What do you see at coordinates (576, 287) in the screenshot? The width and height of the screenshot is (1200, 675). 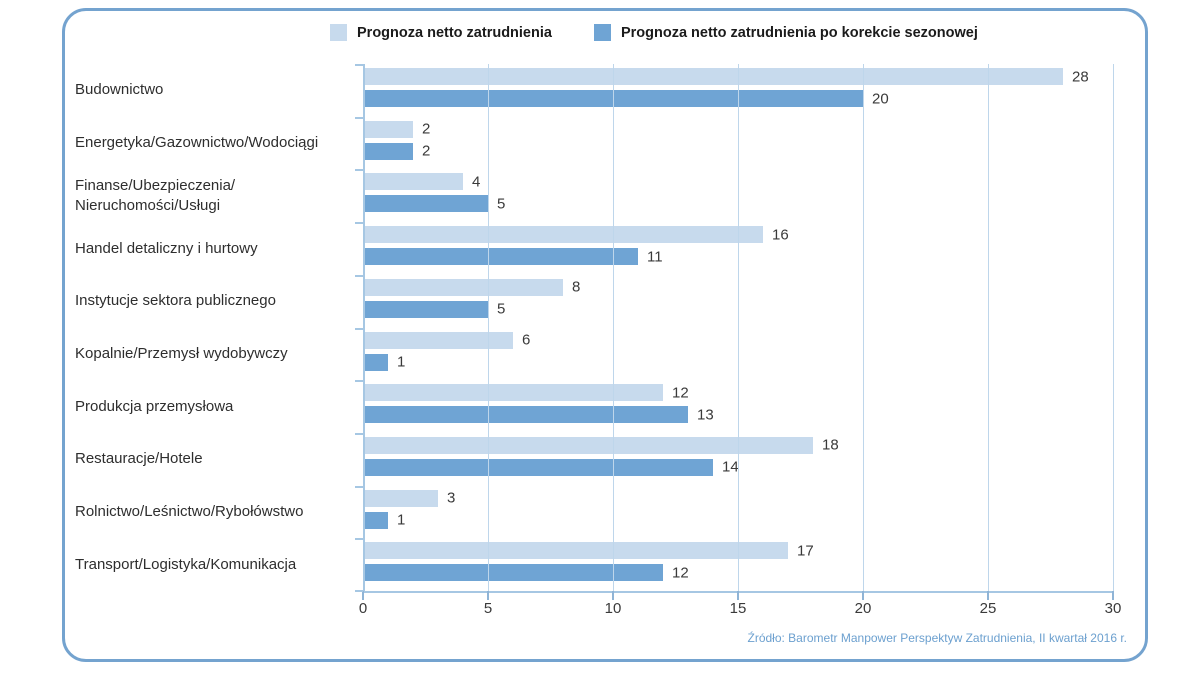 I see `bar-value-label: 8` at bounding box center [576, 287].